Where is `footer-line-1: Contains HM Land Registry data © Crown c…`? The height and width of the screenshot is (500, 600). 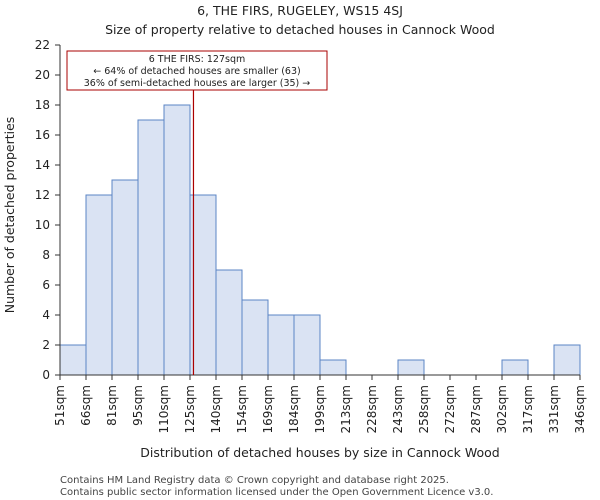 footer-line-1: Contains HM Land Registry data © Crown c… is located at coordinates (254, 480).